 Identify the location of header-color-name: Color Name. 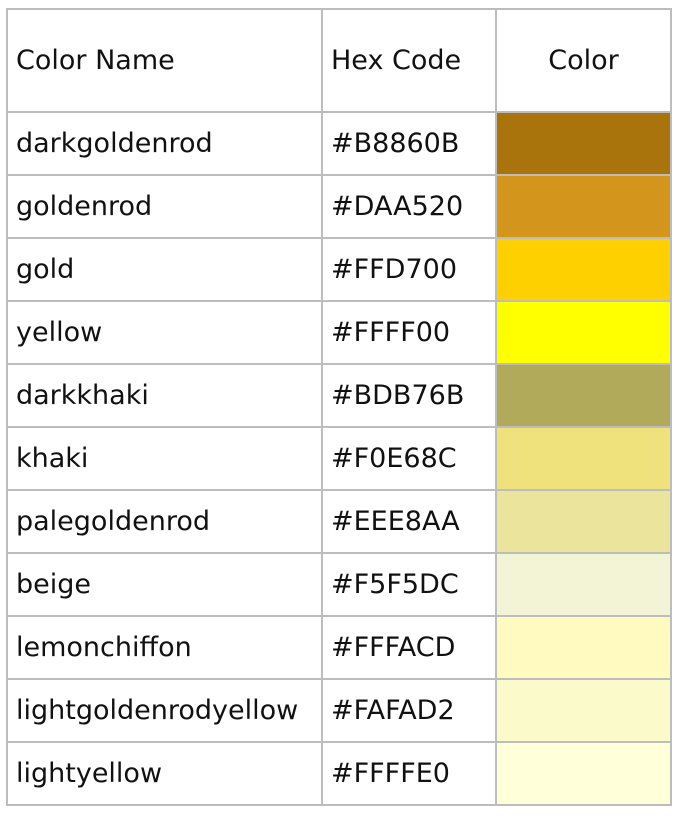
(164, 60).